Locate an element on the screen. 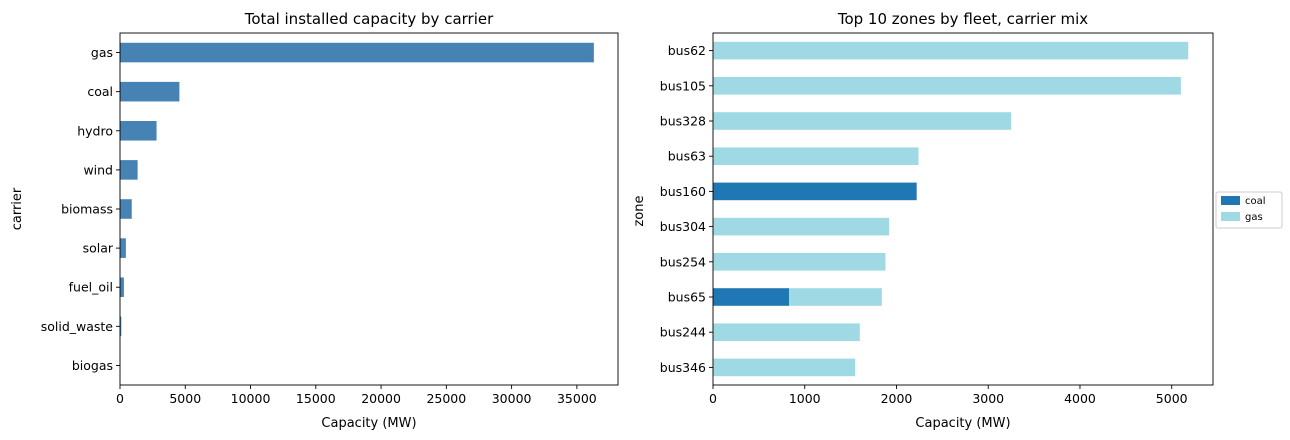 The height and width of the screenshot is (440, 1290). bar-solar is located at coordinates (123, 248).